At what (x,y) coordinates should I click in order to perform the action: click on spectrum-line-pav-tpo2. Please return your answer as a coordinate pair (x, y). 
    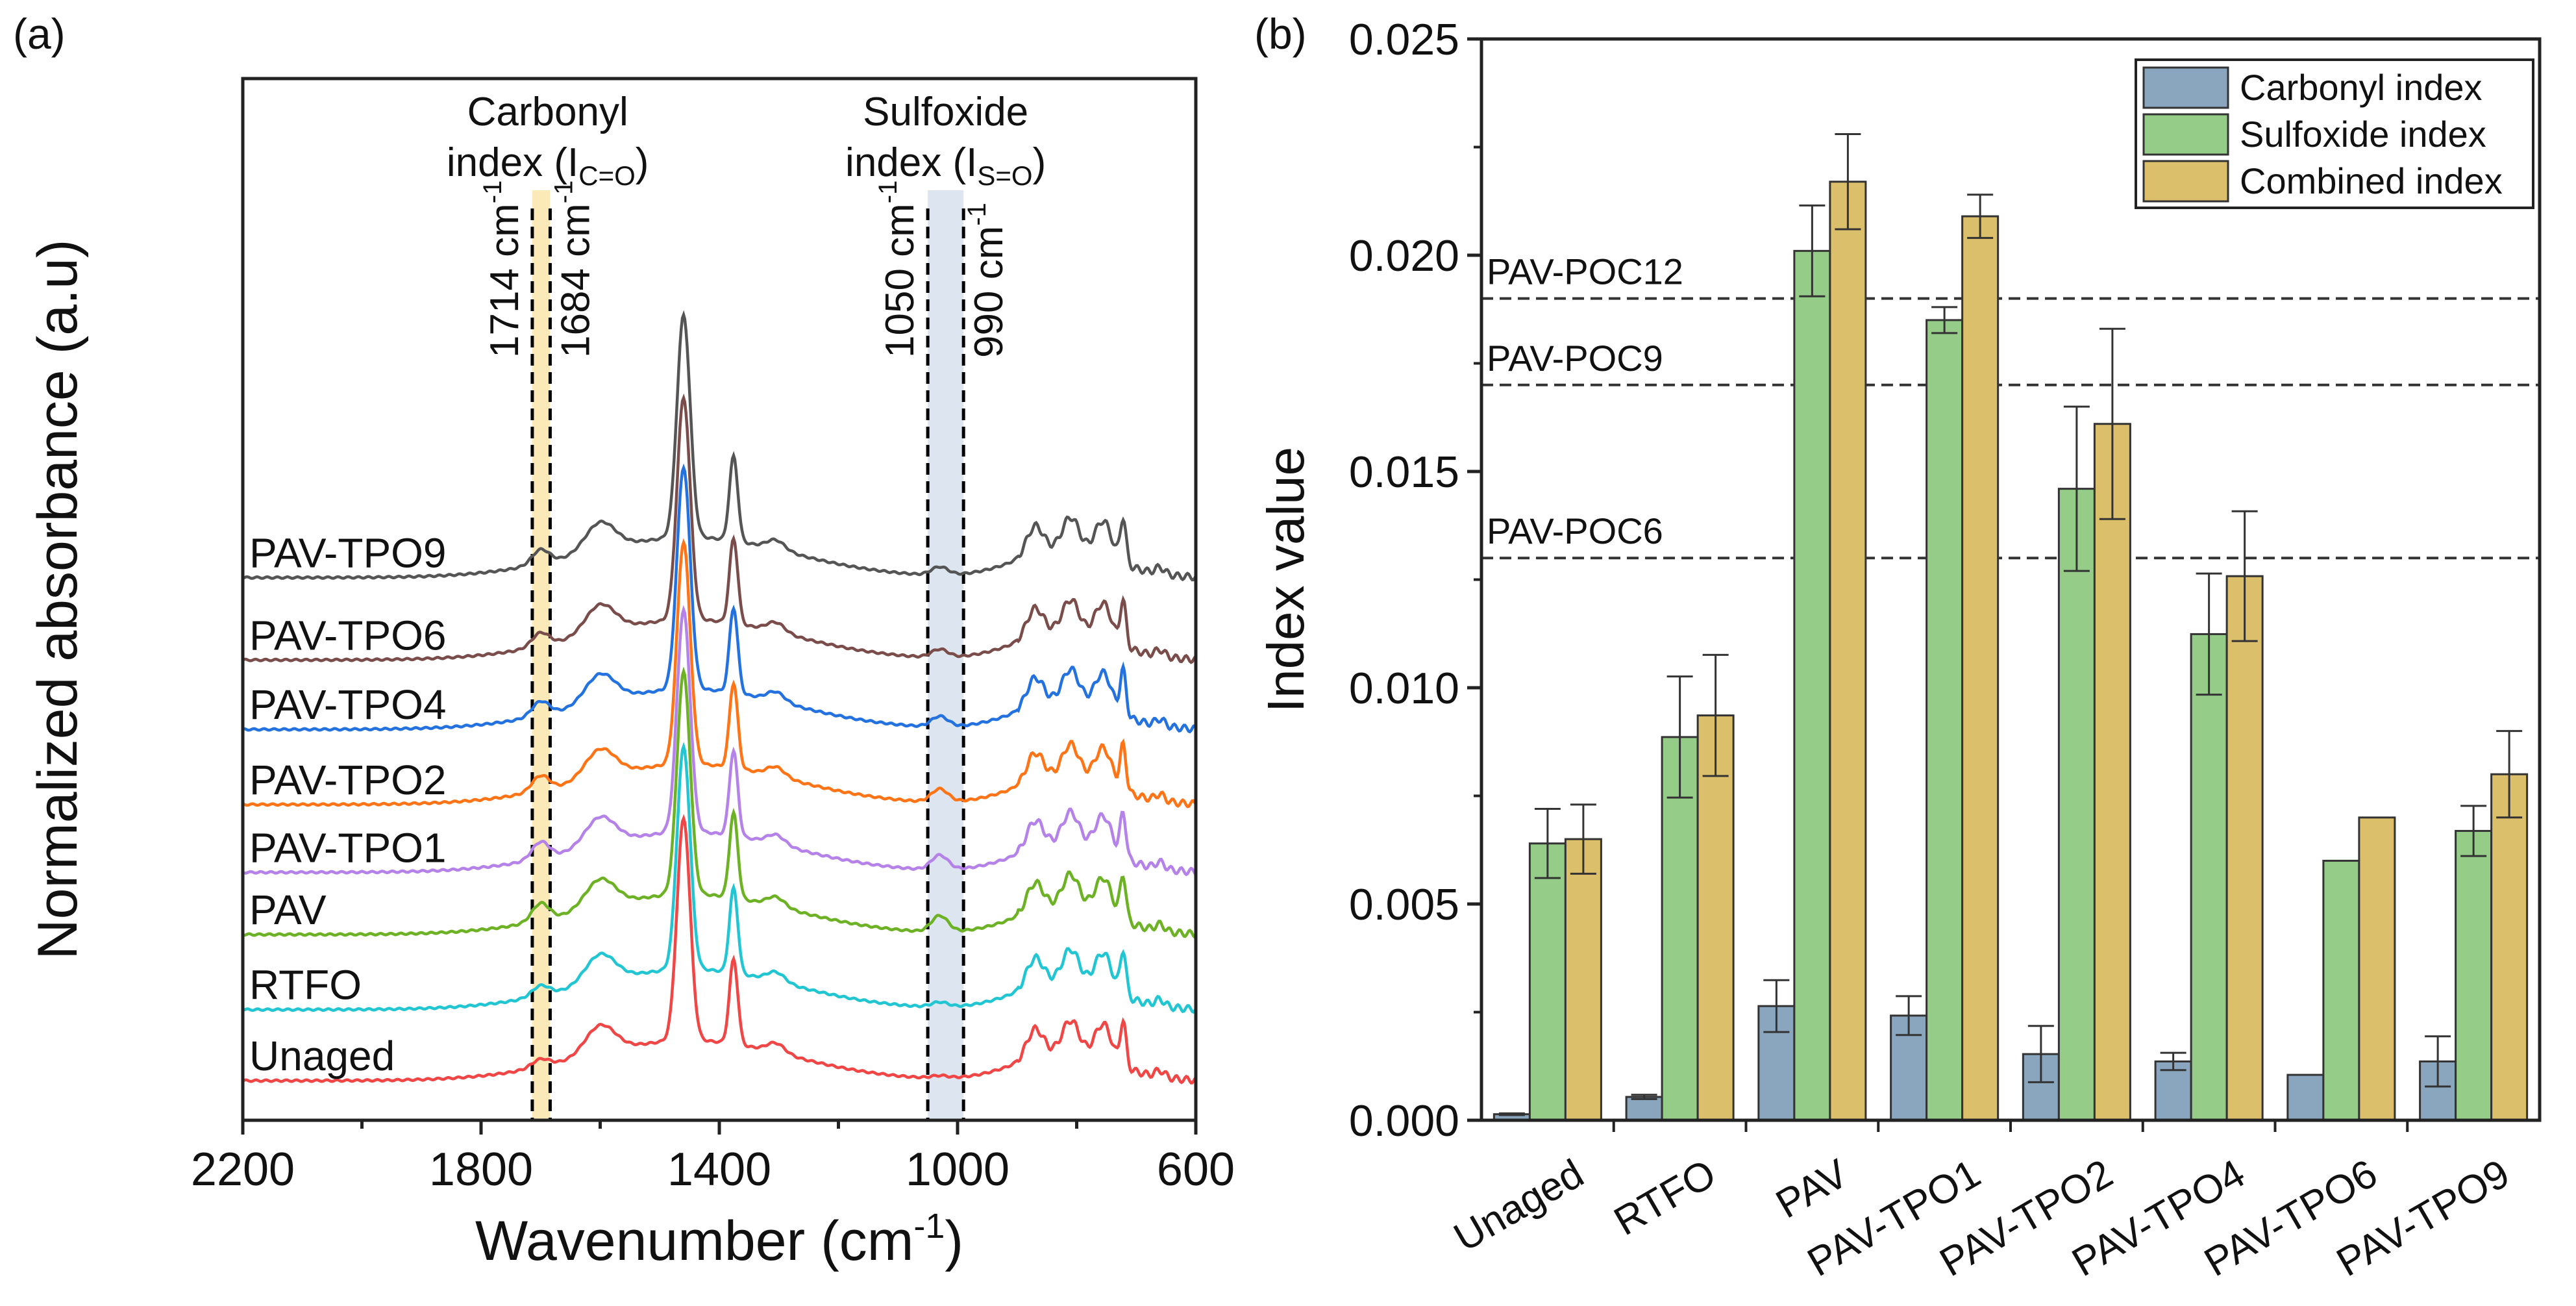
    Looking at the image, I should click on (720, 673).